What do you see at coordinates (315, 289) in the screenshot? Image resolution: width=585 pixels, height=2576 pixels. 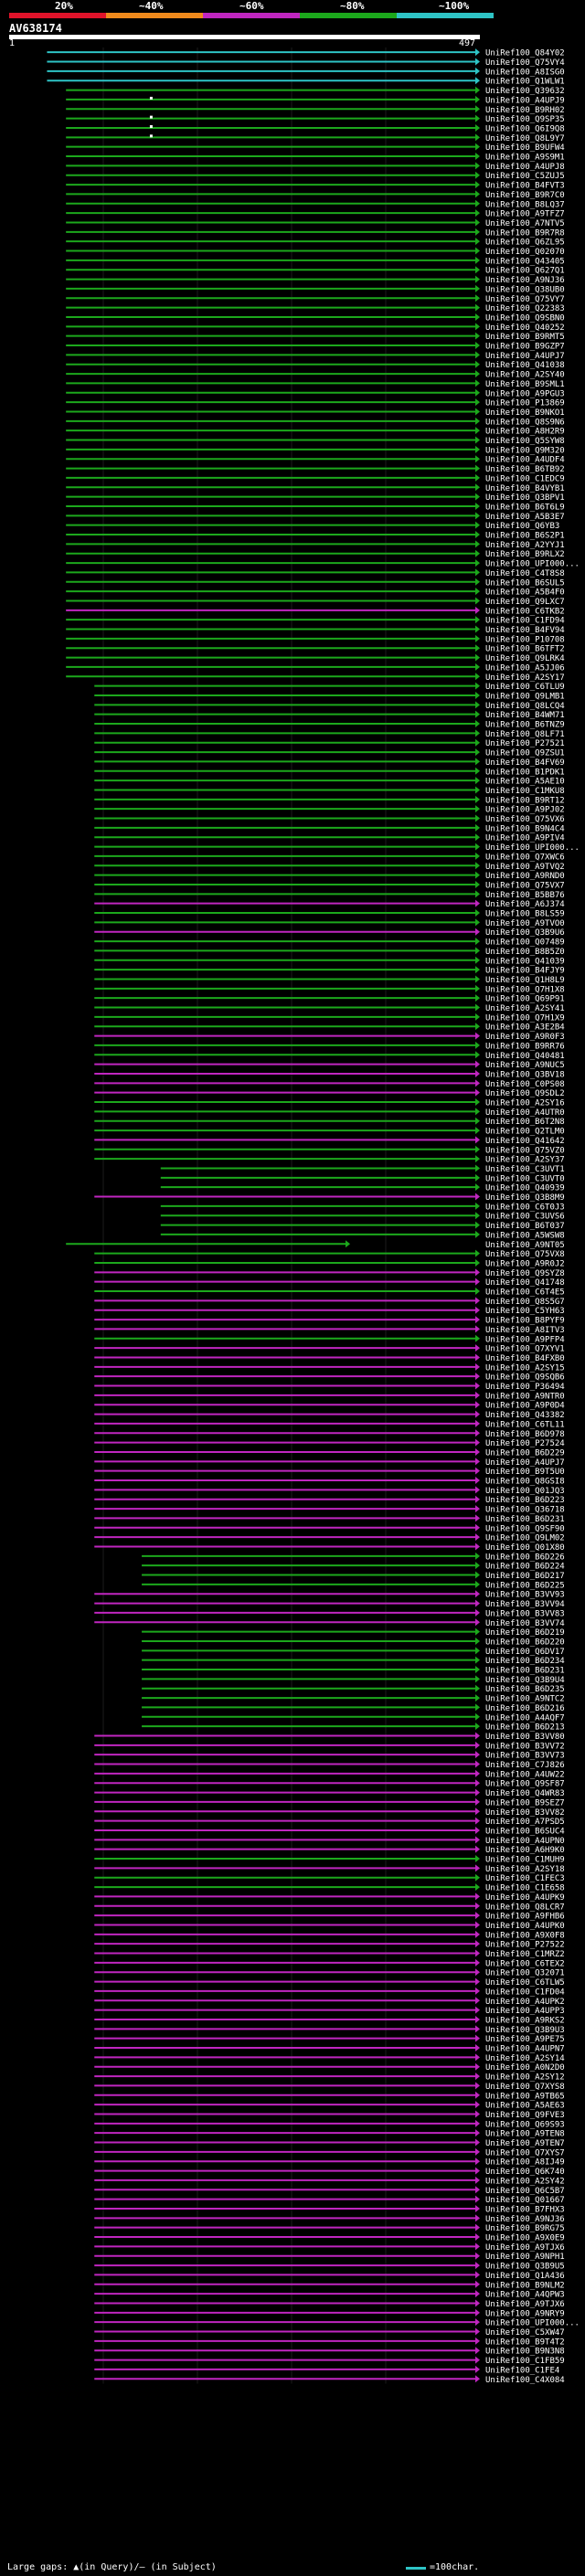 I see `hit-row: UniRef100_Q38UB0` at bounding box center [315, 289].